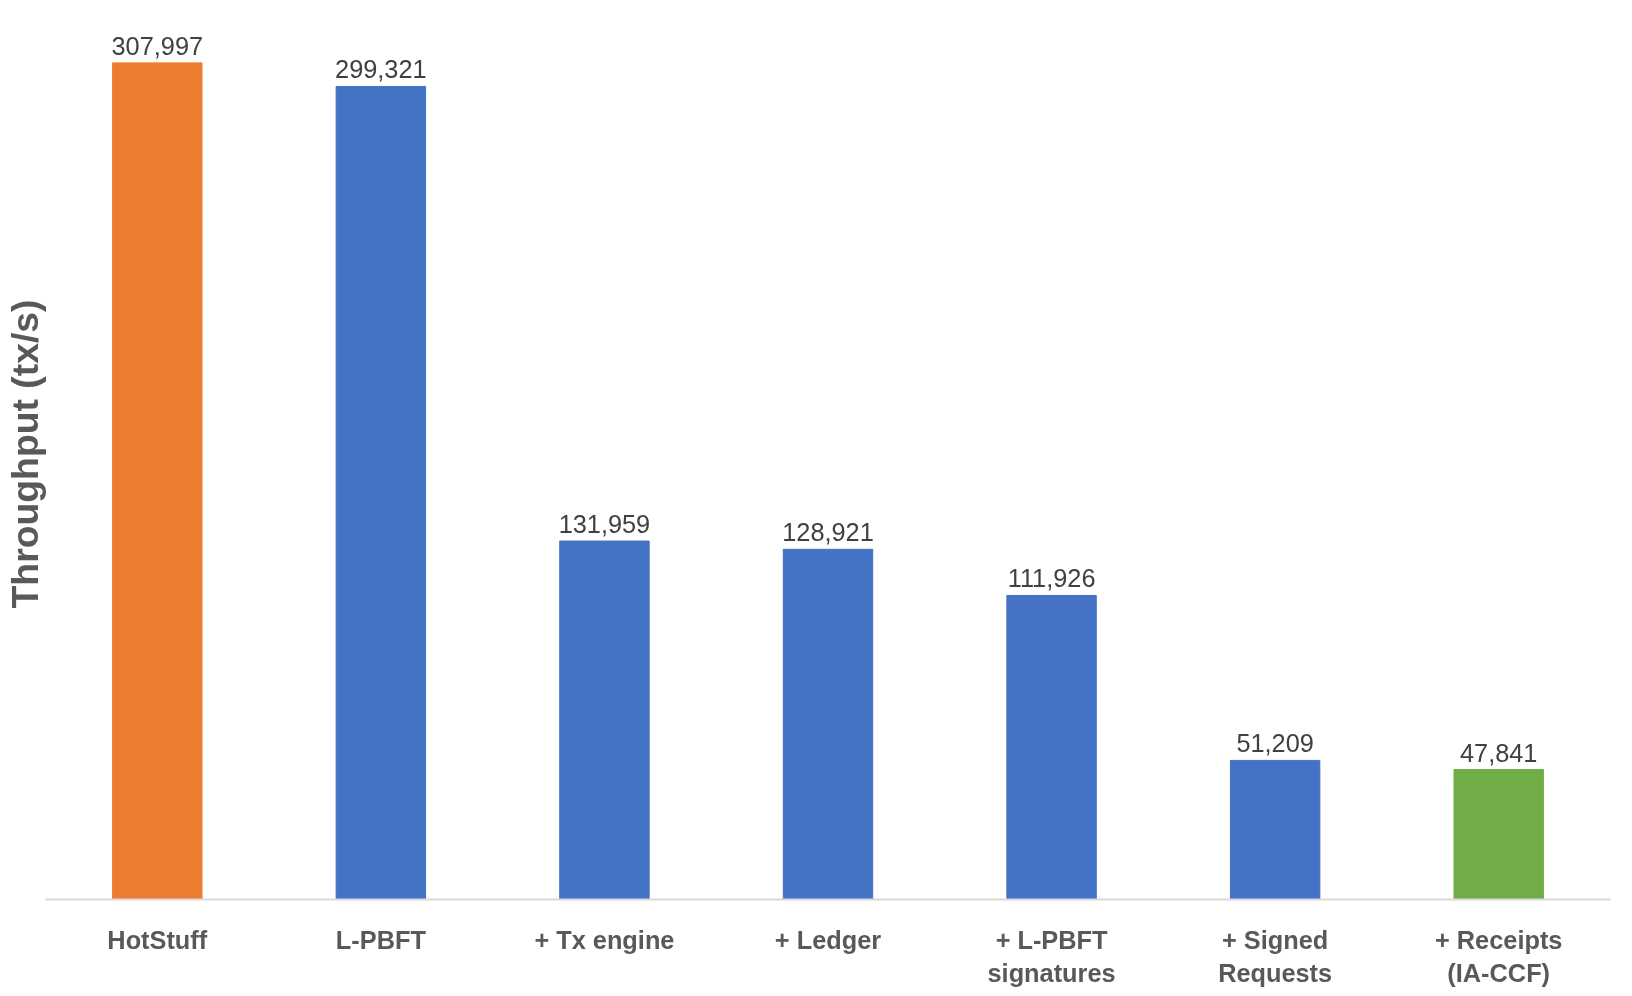 The image size is (1632, 996). I want to click on x-tick-label: + Tx engine, so click(604, 939).